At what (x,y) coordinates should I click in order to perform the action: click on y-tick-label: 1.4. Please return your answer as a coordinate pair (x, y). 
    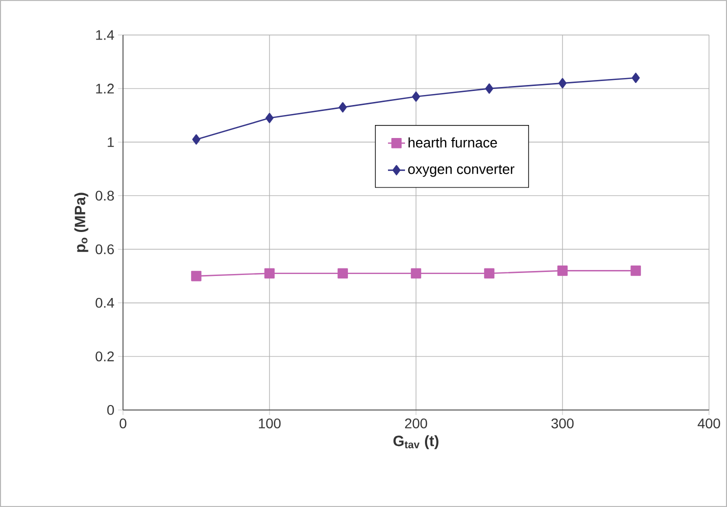
    Looking at the image, I should click on (105, 35).